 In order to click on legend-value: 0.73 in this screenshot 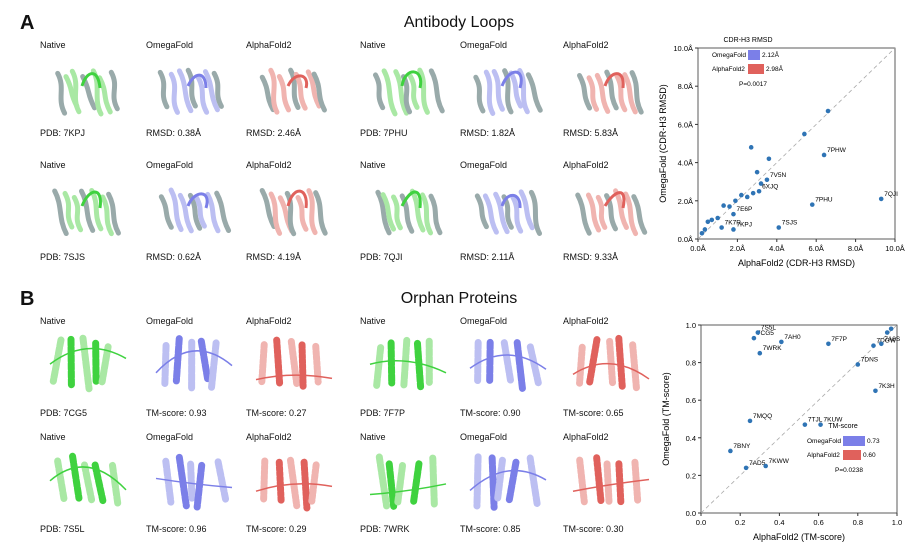, I will do `click(873, 441)`.